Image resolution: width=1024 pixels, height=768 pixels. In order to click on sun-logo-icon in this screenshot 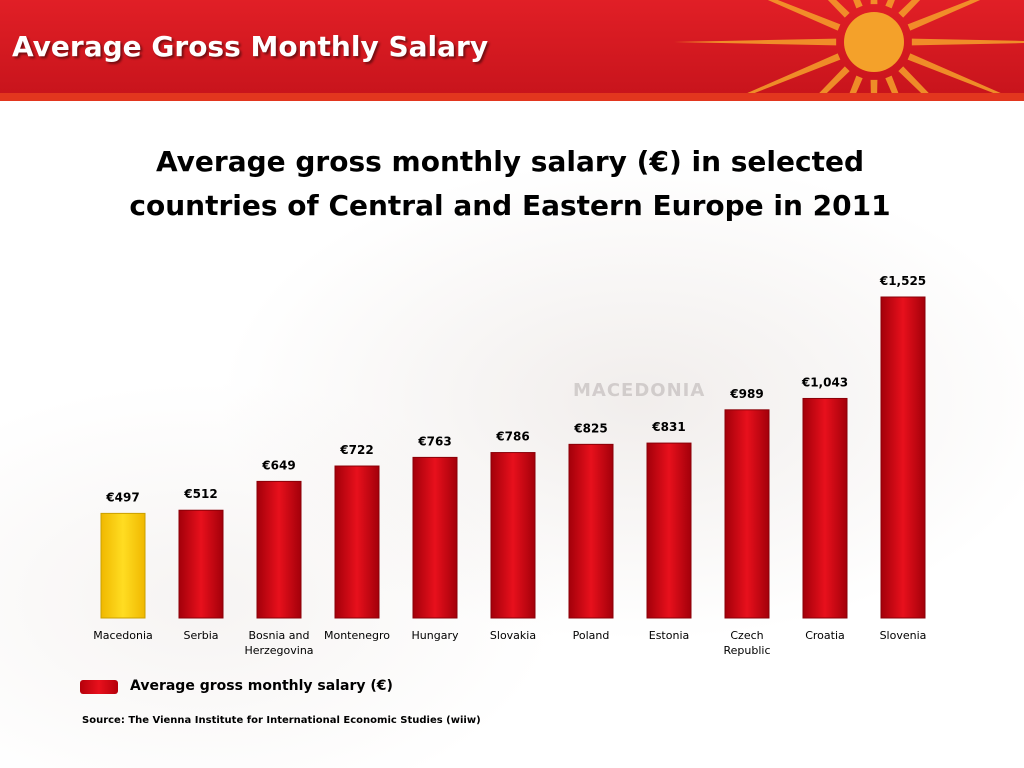, I will do `click(849, 47)`.